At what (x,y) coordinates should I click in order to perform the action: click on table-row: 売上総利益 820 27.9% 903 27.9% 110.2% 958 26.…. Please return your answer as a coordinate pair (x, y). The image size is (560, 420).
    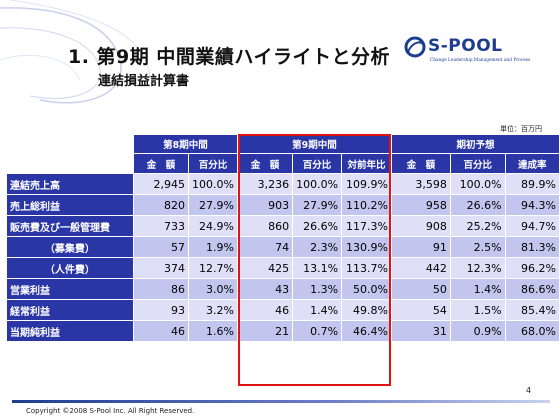
    Looking at the image, I should click on (283, 205).